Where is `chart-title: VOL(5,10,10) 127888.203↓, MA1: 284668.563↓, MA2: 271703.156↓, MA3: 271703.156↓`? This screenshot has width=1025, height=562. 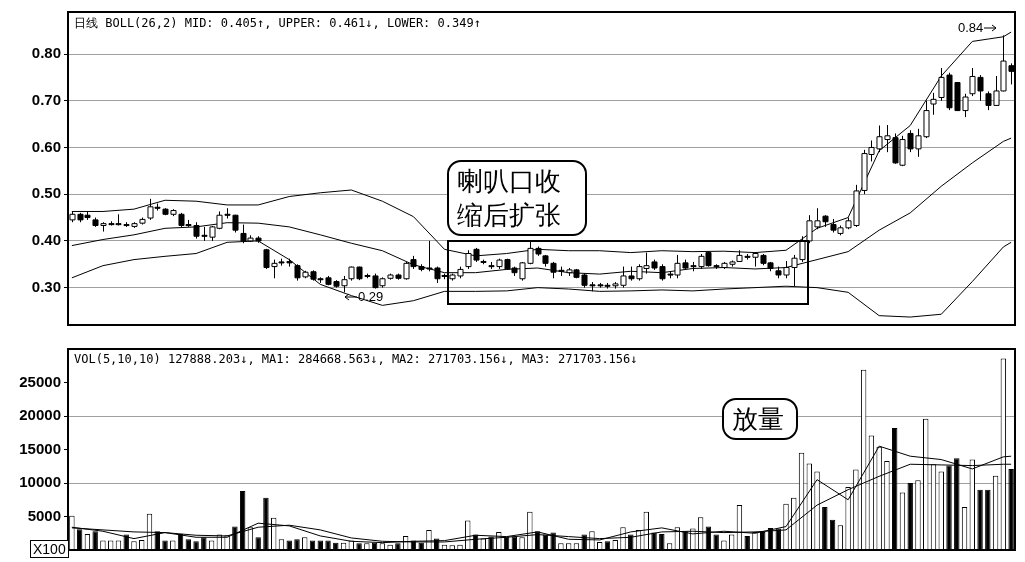 chart-title: VOL(5,10,10) 127888.203↓, MA1: 284668.563↓, MA2: 271703.156↓, MA3: 271703.156↓ is located at coordinates (356, 359).